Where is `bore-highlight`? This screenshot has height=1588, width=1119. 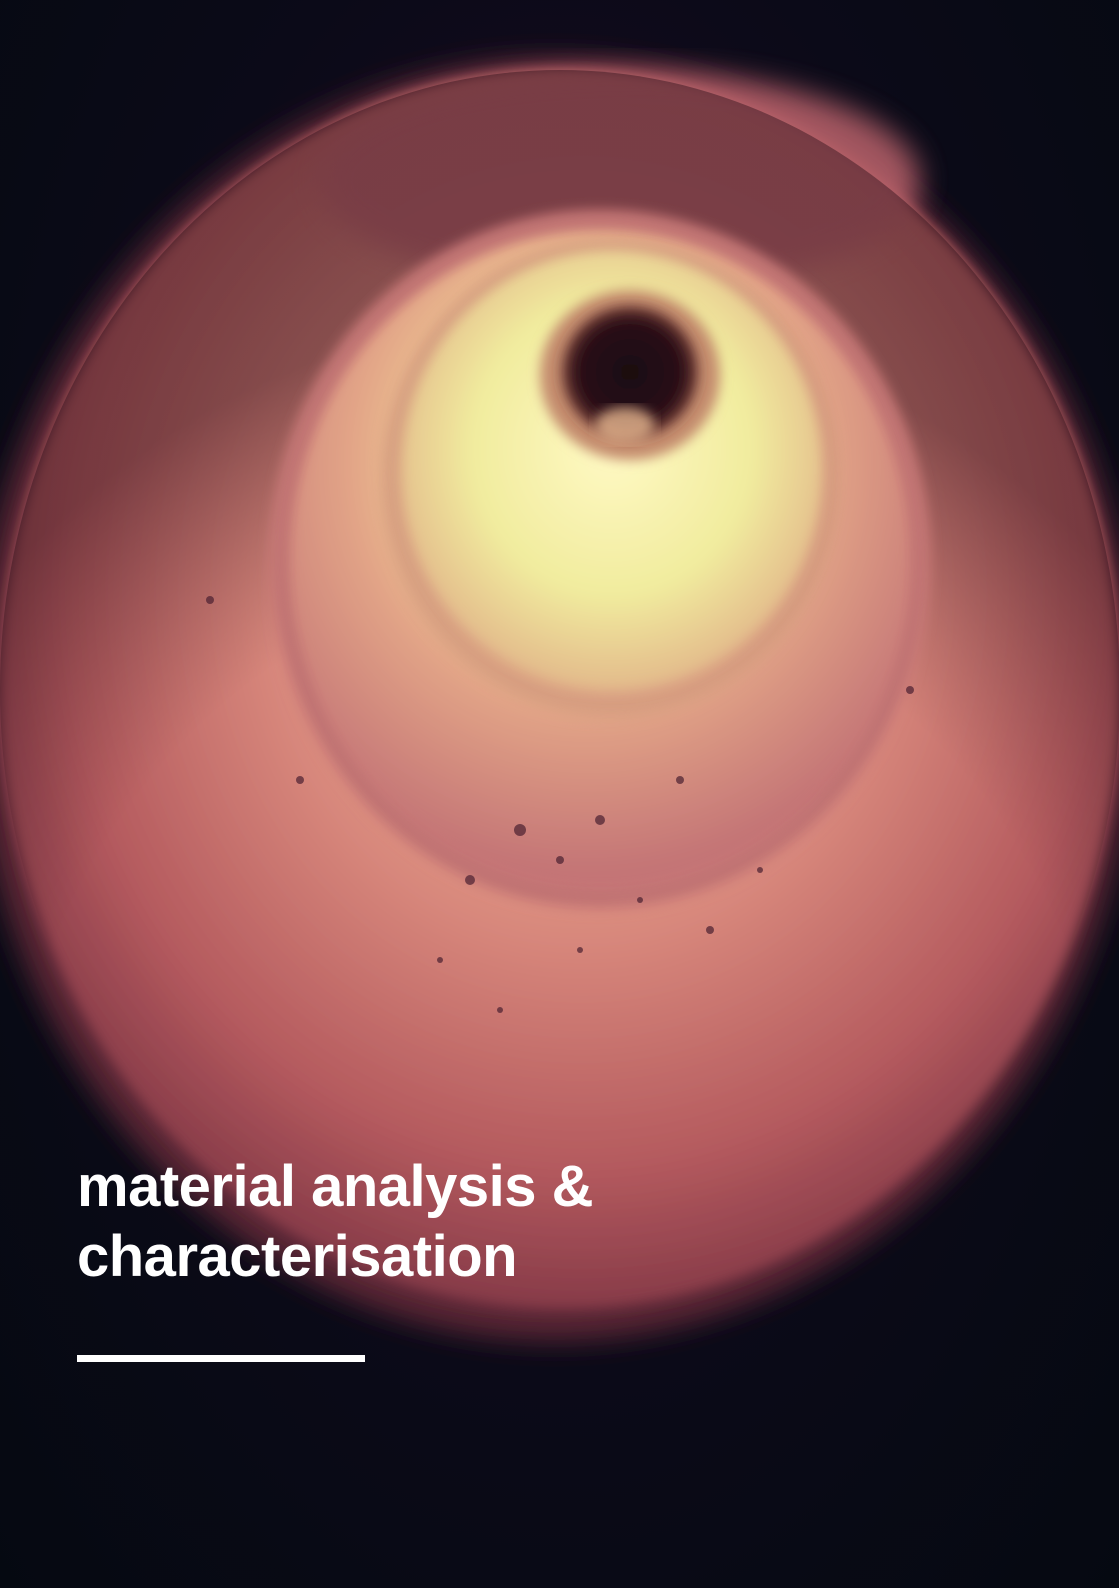
bore-highlight is located at coordinates (625, 425).